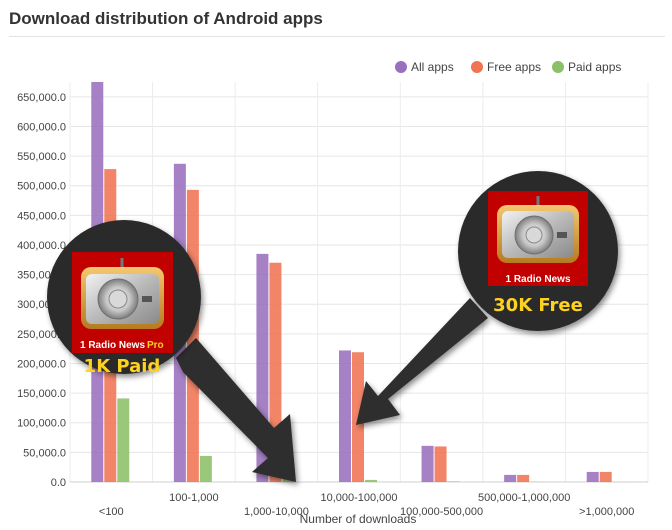 This screenshot has height=530, width=672. What do you see at coordinates (441, 512) in the screenshot?
I see `x-tick-label: 100,000-500,000` at bounding box center [441, 512].